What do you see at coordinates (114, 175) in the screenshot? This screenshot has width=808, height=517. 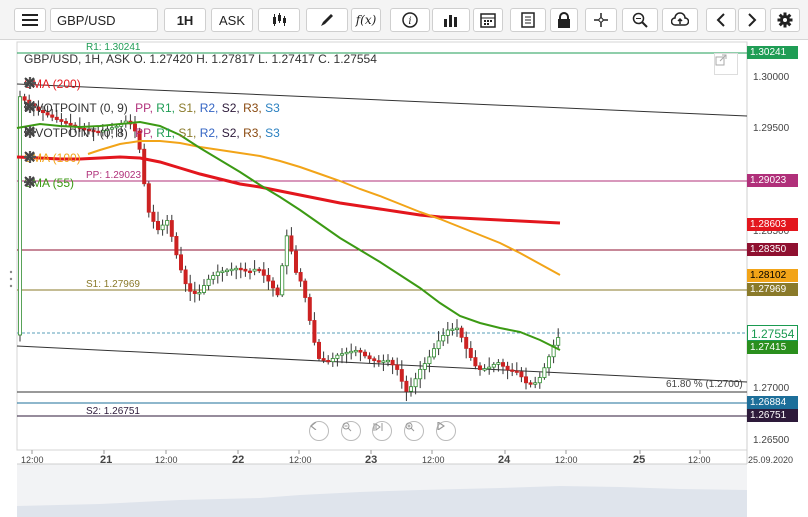 I see `pp-level-label: PP: 1.29023` at bounding box center [114, 175].